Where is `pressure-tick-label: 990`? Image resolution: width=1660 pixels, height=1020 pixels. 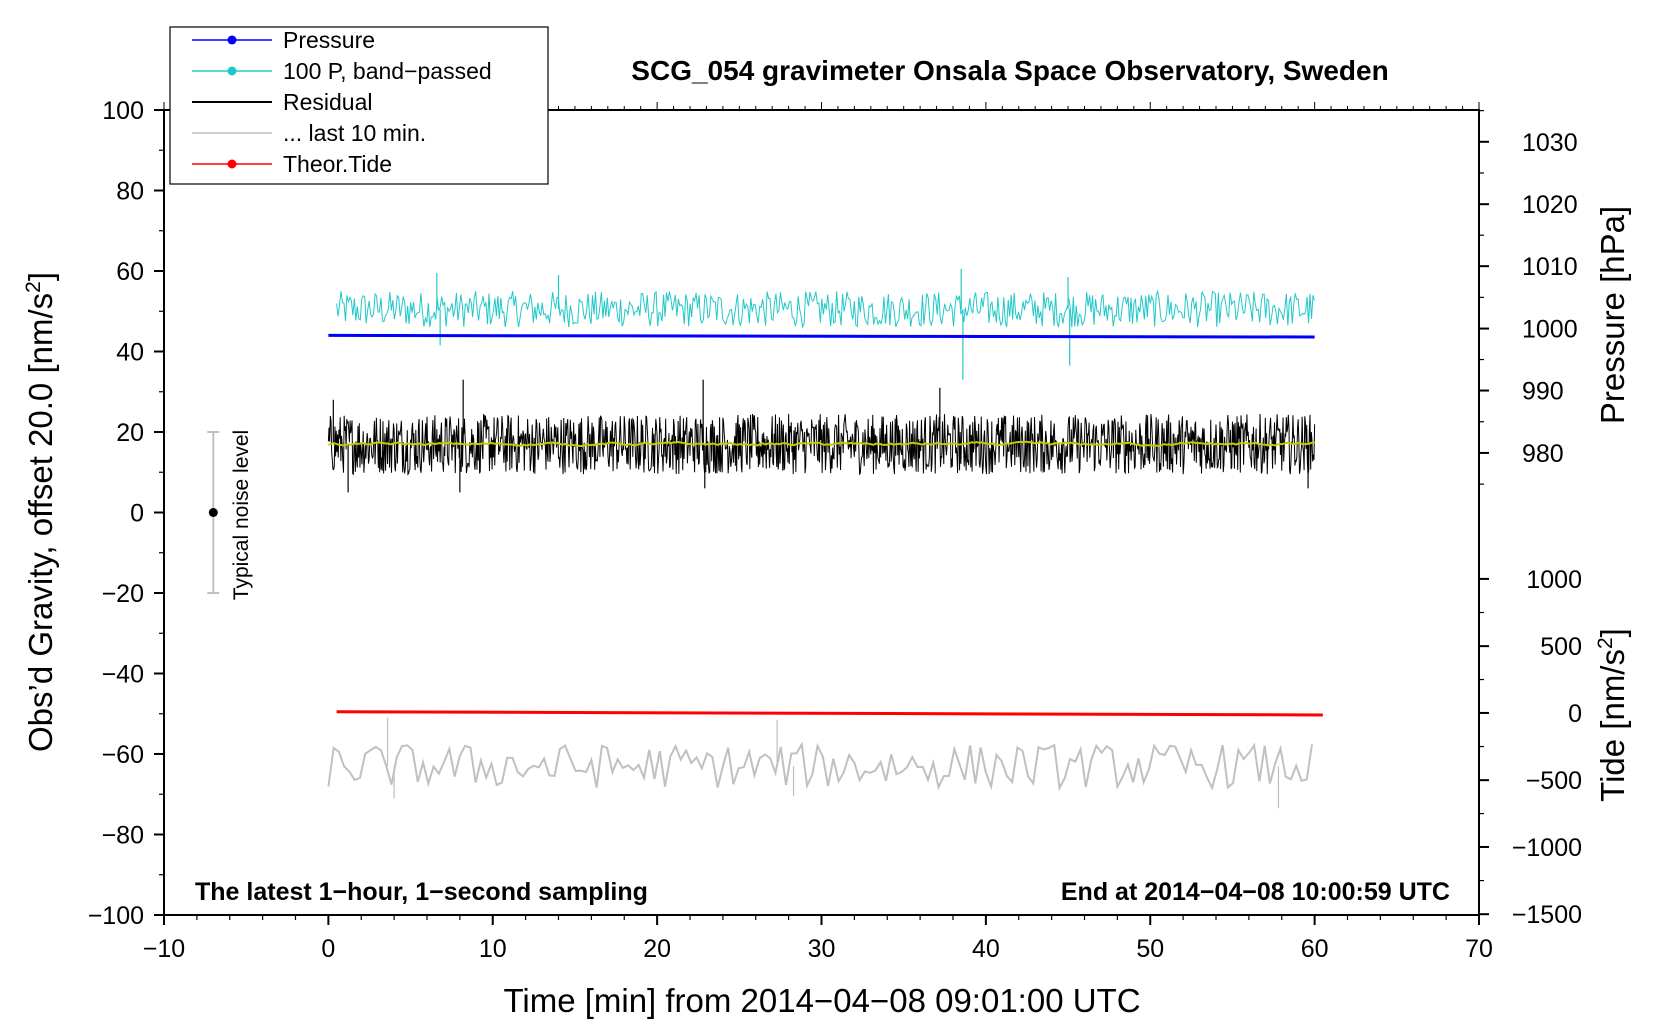
pressure-tick-label: 990 is located at coordinates (1543, 392).